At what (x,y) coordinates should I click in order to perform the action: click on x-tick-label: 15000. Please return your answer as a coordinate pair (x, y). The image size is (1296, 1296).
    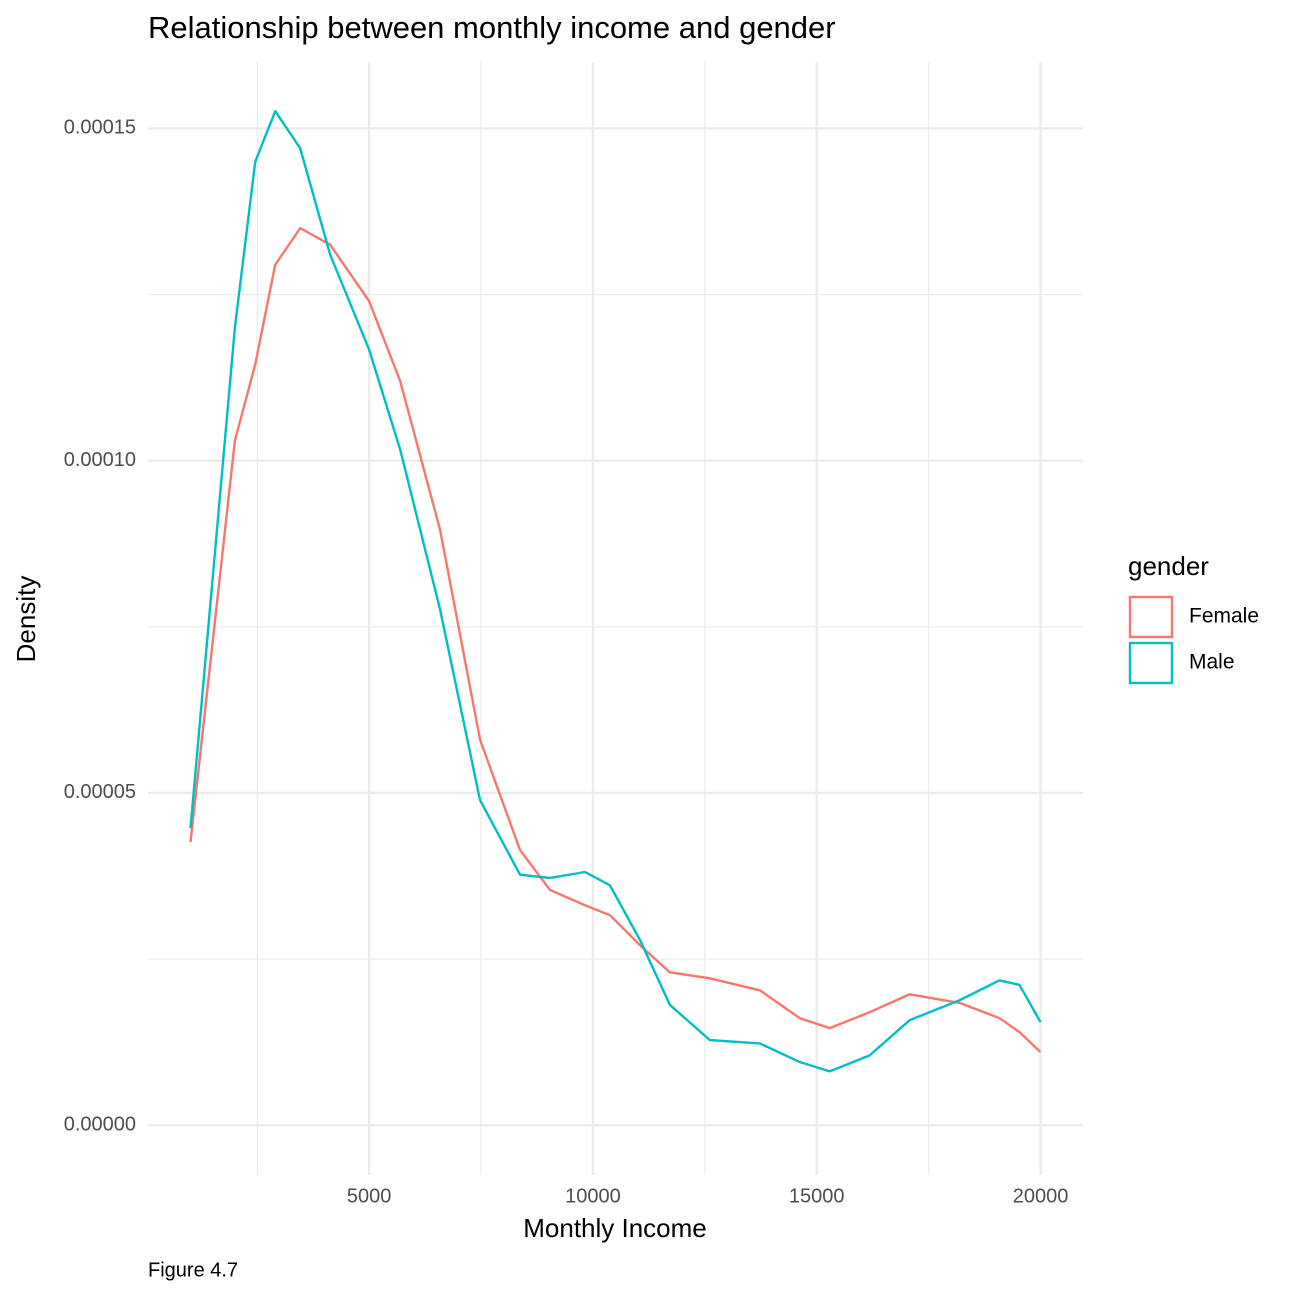
    Looking at the image, I should click on (817, 1196).